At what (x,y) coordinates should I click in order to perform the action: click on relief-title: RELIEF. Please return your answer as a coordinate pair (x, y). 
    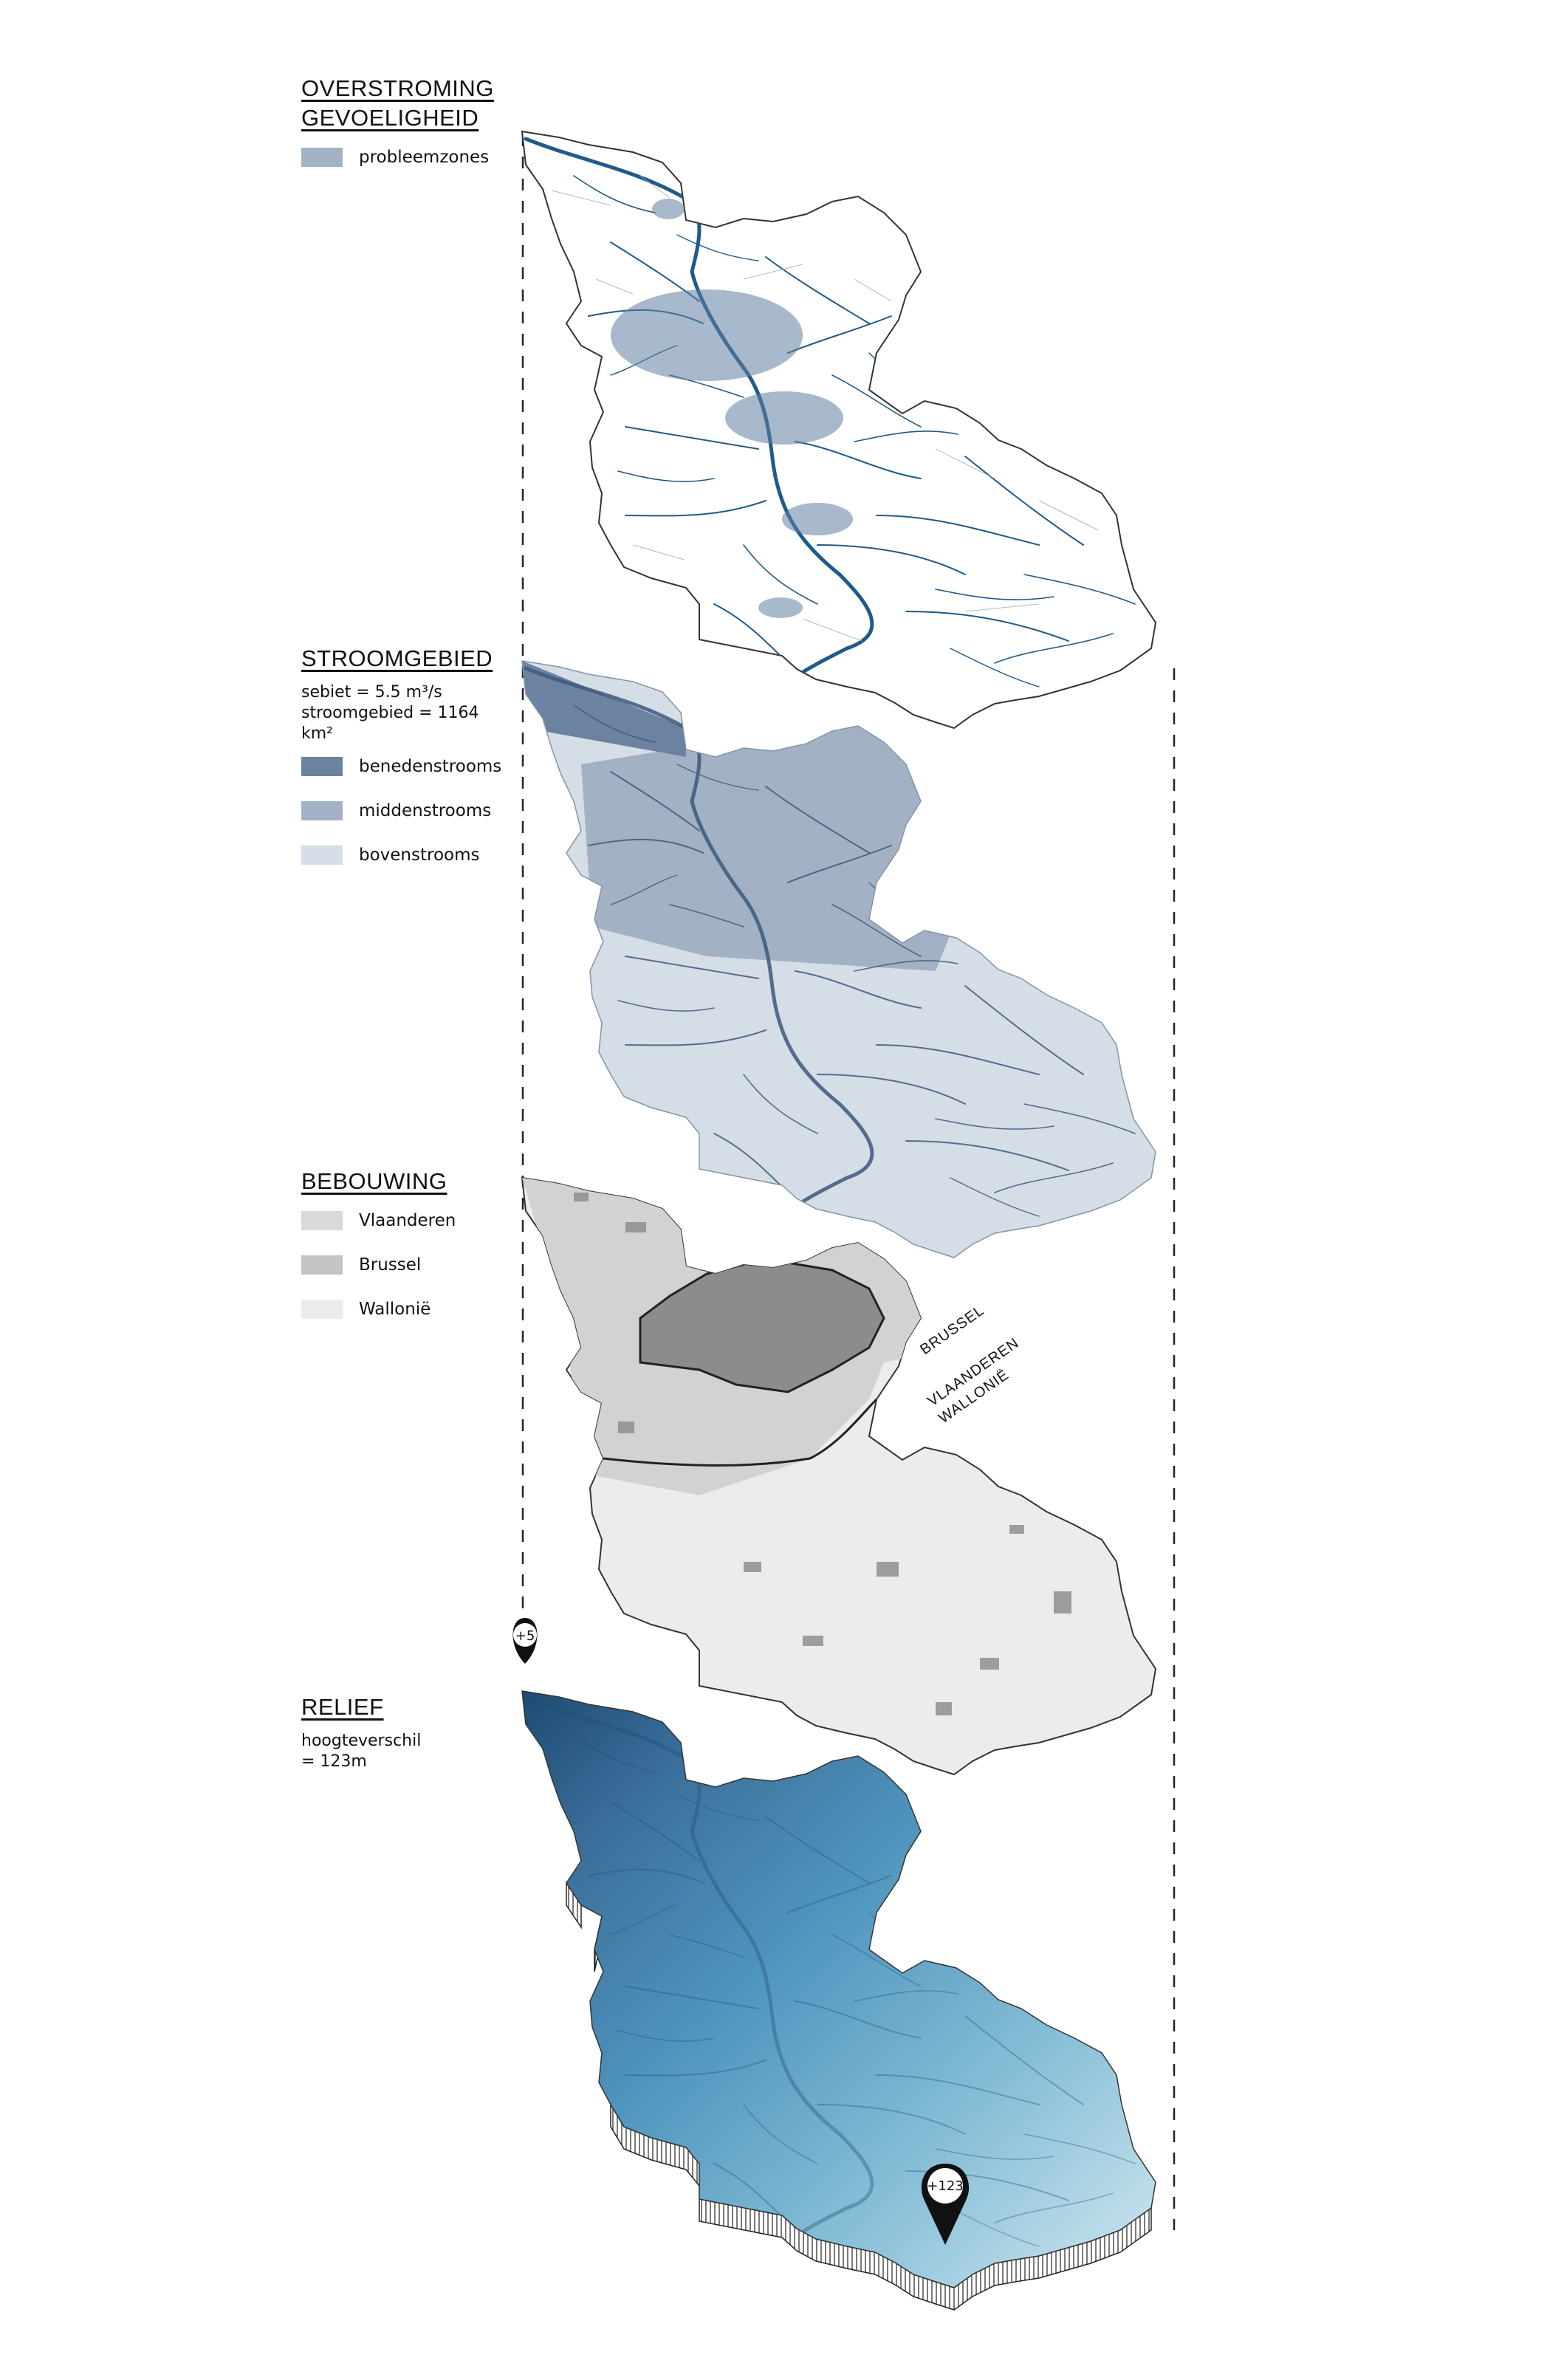
    Looking at the image, I should click on (342, 1707).